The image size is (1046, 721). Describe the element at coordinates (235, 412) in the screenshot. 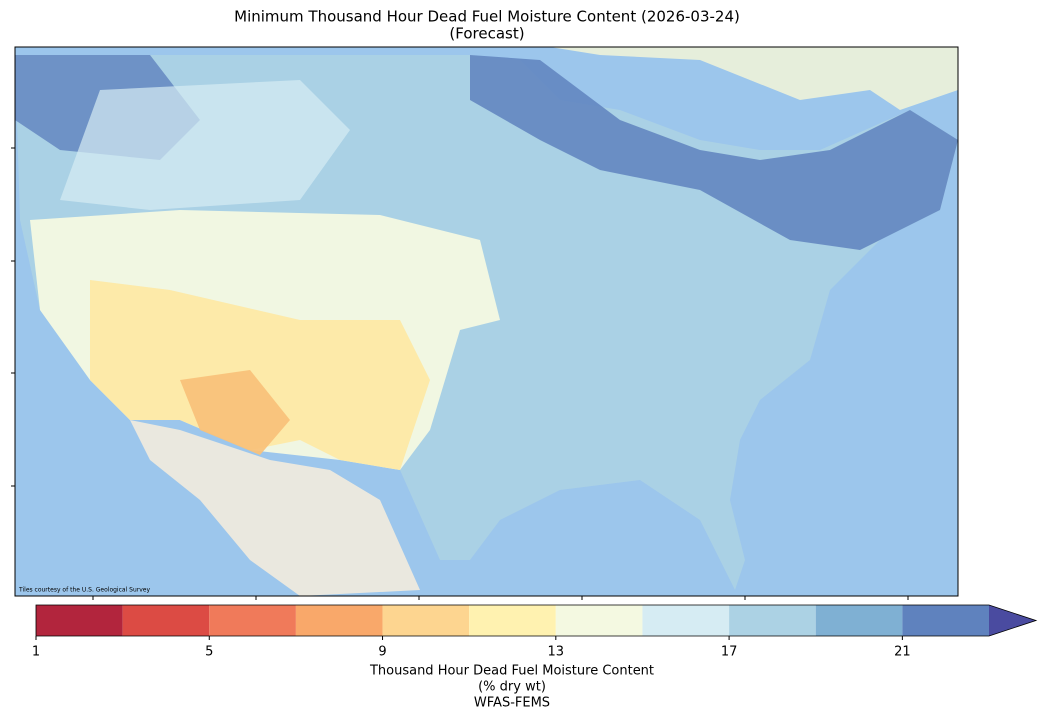

I see `az-dry` at that location.